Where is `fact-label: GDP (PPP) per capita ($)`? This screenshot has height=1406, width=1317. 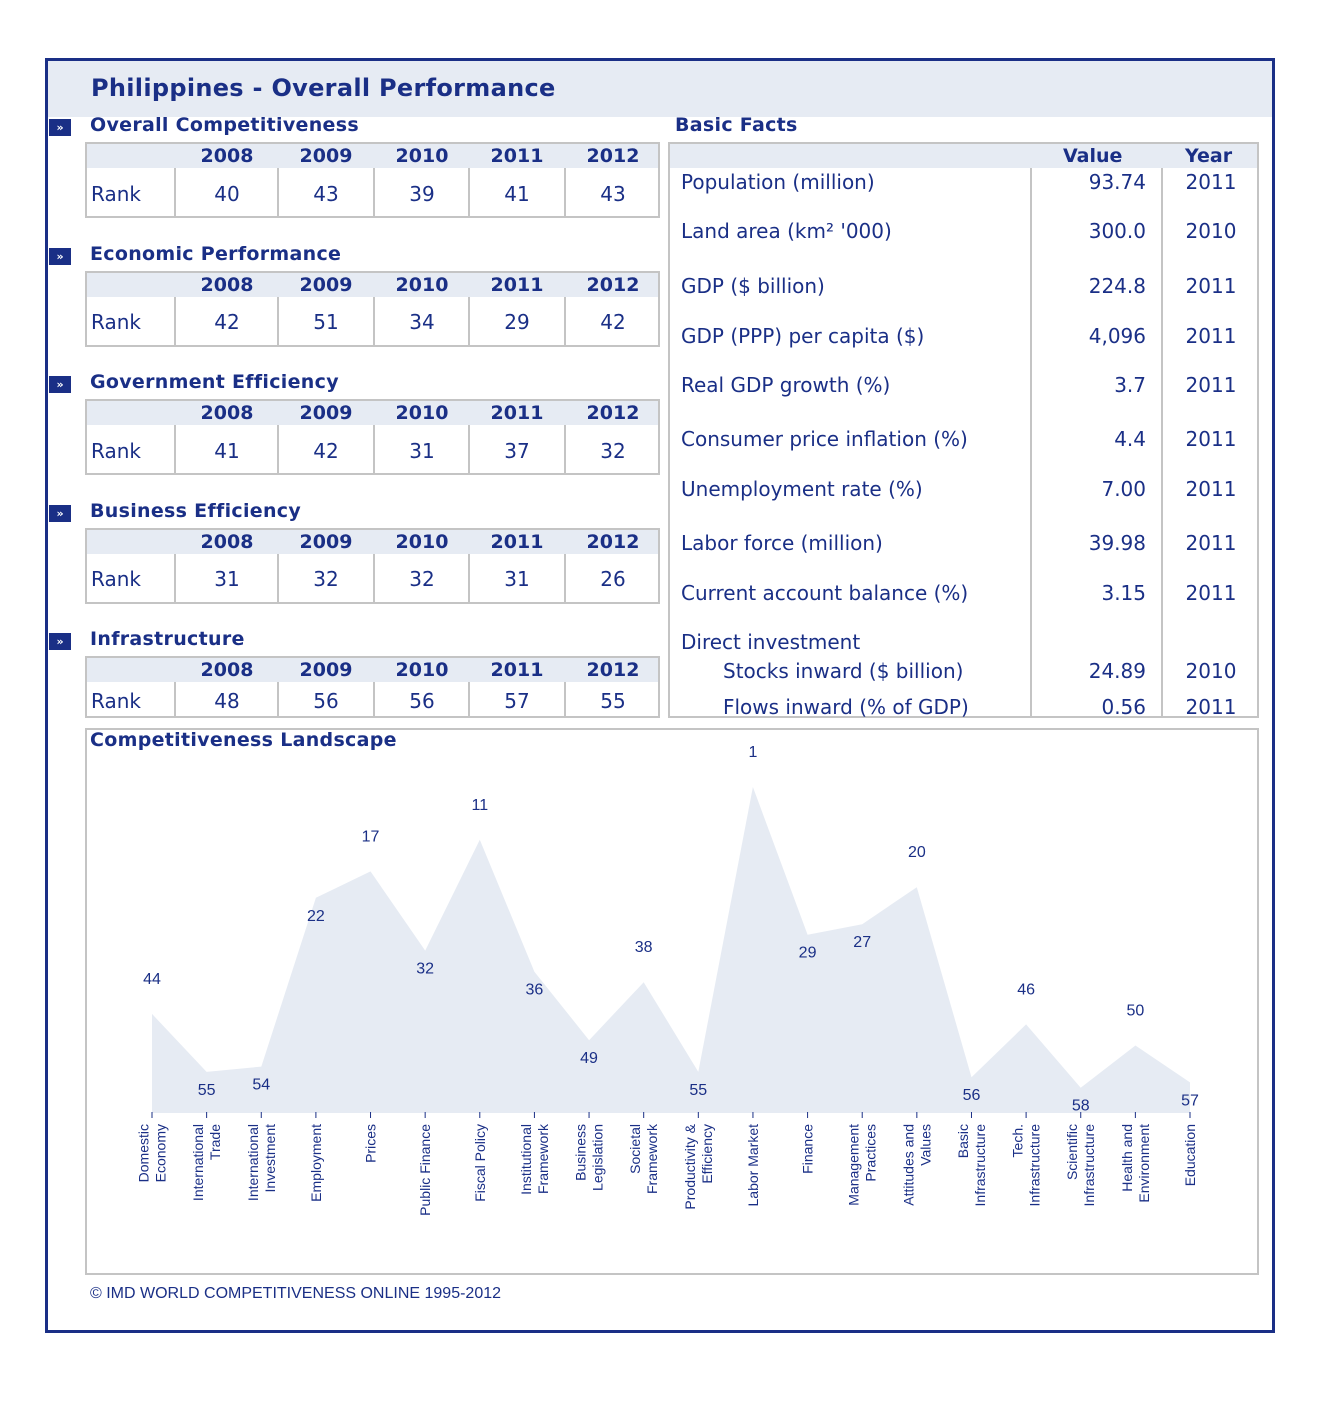 fact-label: GDP (PPP) per capita ($) is located at coordinates (803, 336).